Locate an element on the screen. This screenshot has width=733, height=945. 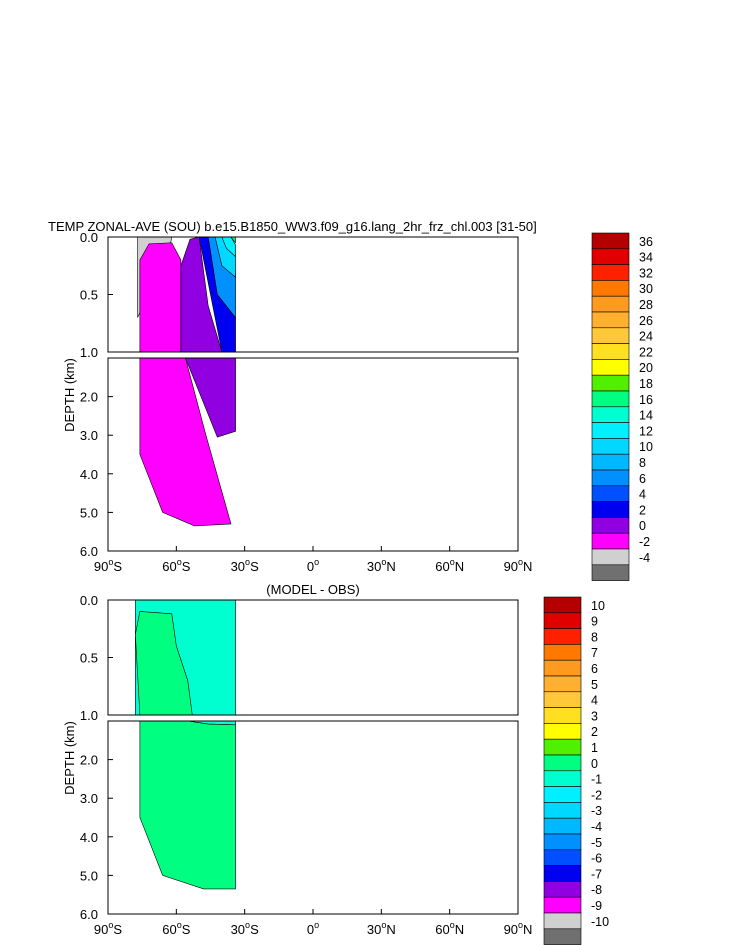
colorbar-label: -6 is located at coordinates (596, 859).